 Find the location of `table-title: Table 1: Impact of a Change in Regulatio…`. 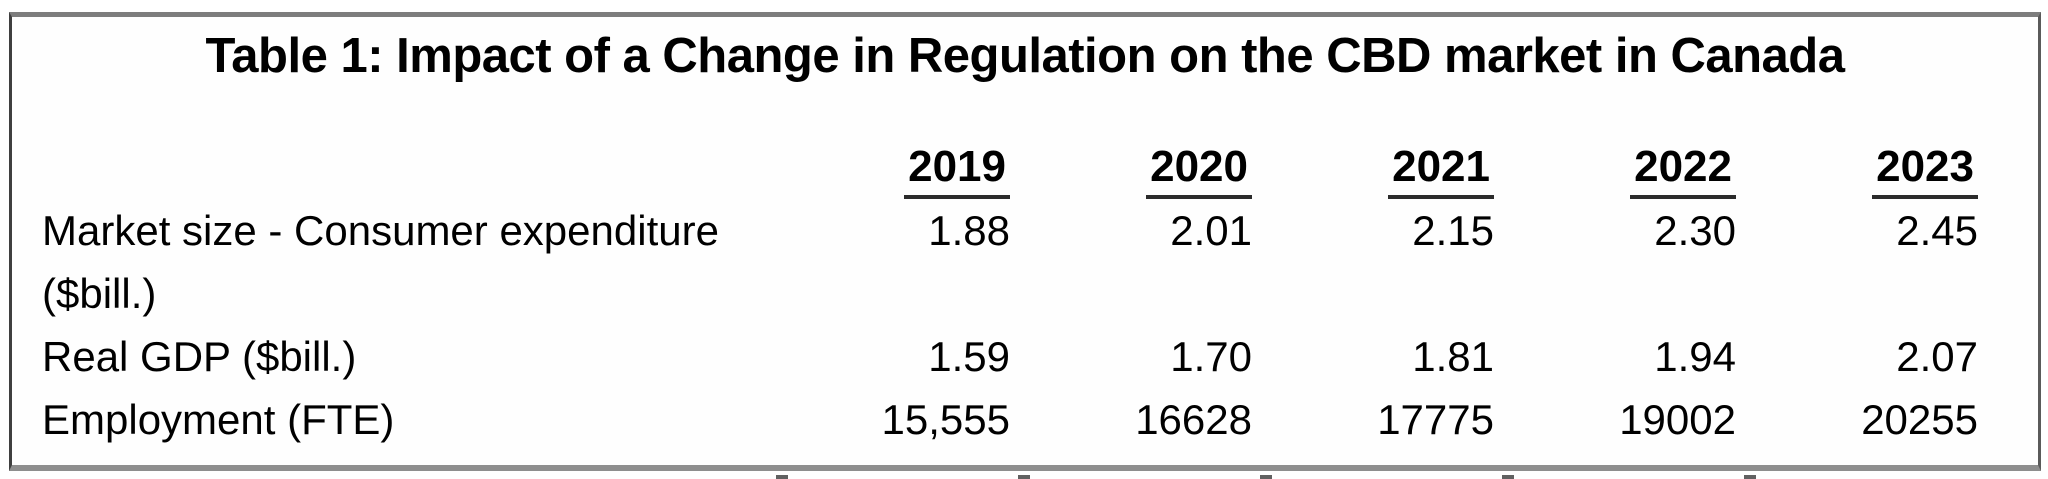

table-title: Table 1: Impact of a Change in Regulatio… is located at coordinates (1025, 56).